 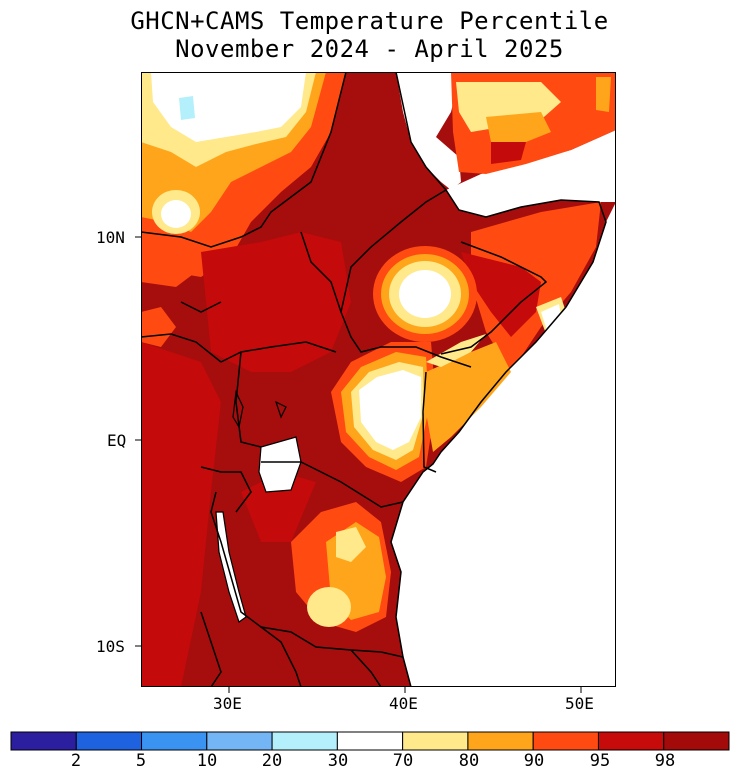 What do you see at coordinates (231, 567) in the screenshot?
I see `lake-tanganyika` at bounding box center [231, 567].